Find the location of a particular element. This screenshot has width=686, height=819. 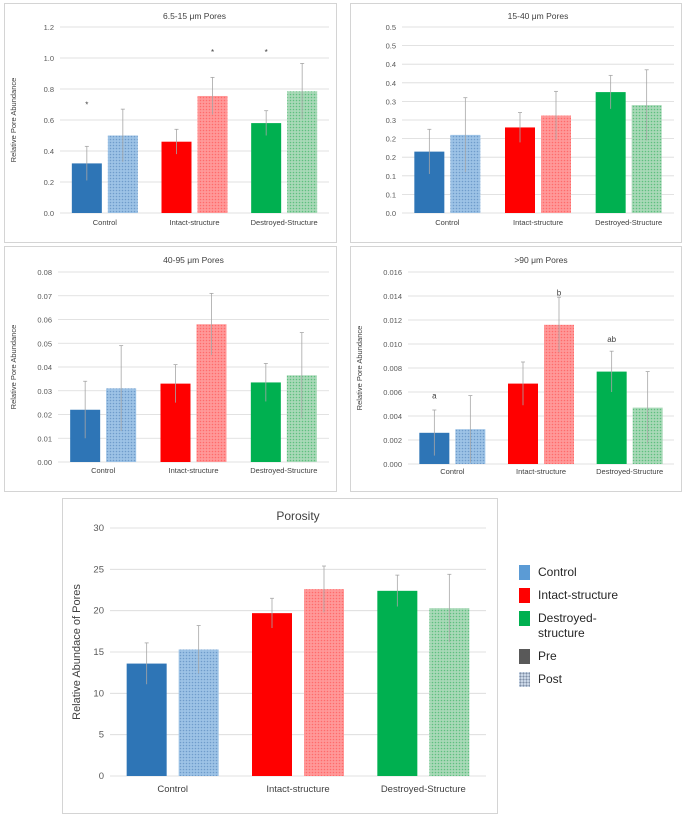

y-tick-label: 10 is located at coordinates (98, 693).